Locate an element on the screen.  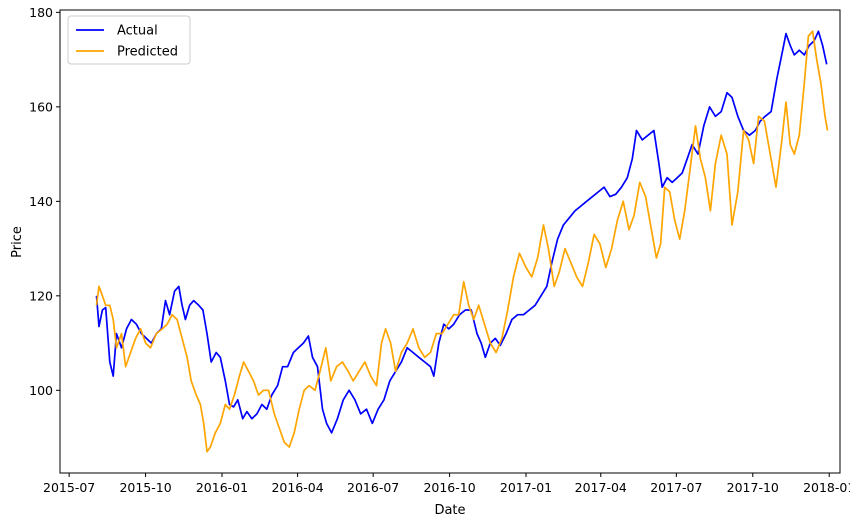
legend: Actual Predicted is located at coordinates (129, 40).